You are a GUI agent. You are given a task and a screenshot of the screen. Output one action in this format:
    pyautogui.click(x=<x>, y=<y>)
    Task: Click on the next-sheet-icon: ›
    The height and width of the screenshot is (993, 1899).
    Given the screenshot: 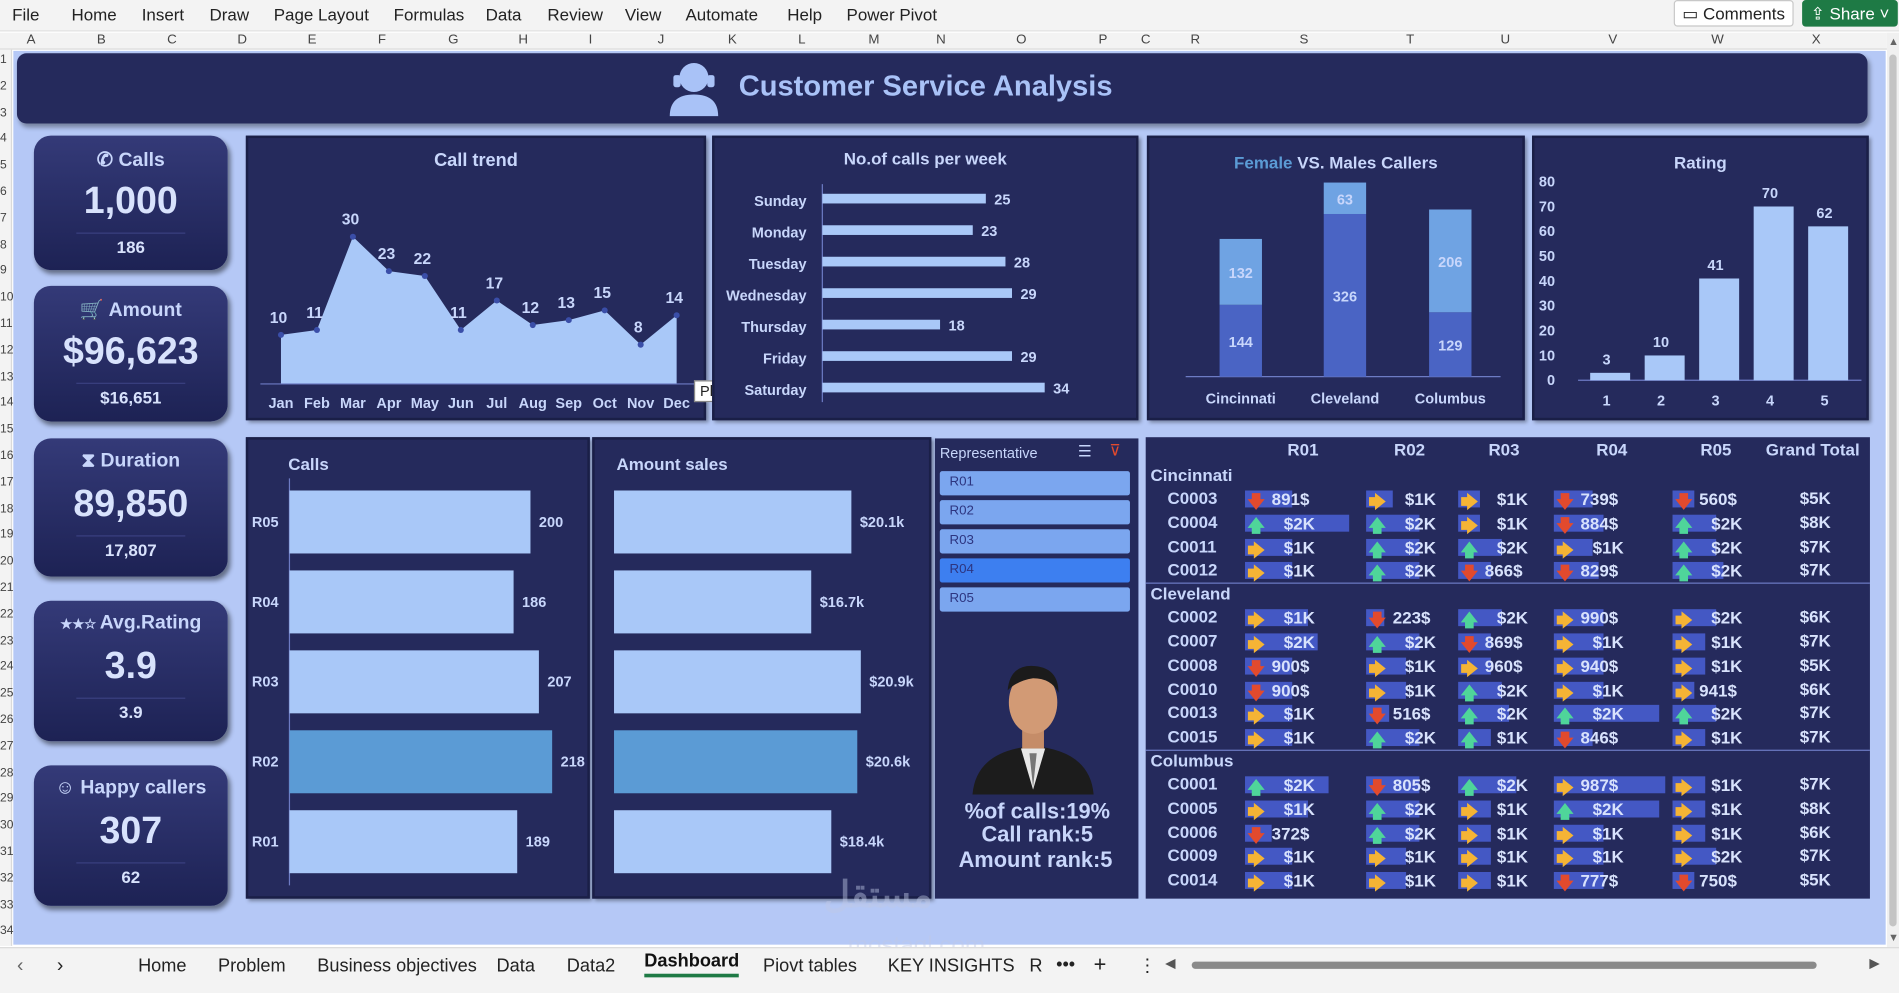 What is the action you would take?
    pyautogui.click(x=60, y=966)
    